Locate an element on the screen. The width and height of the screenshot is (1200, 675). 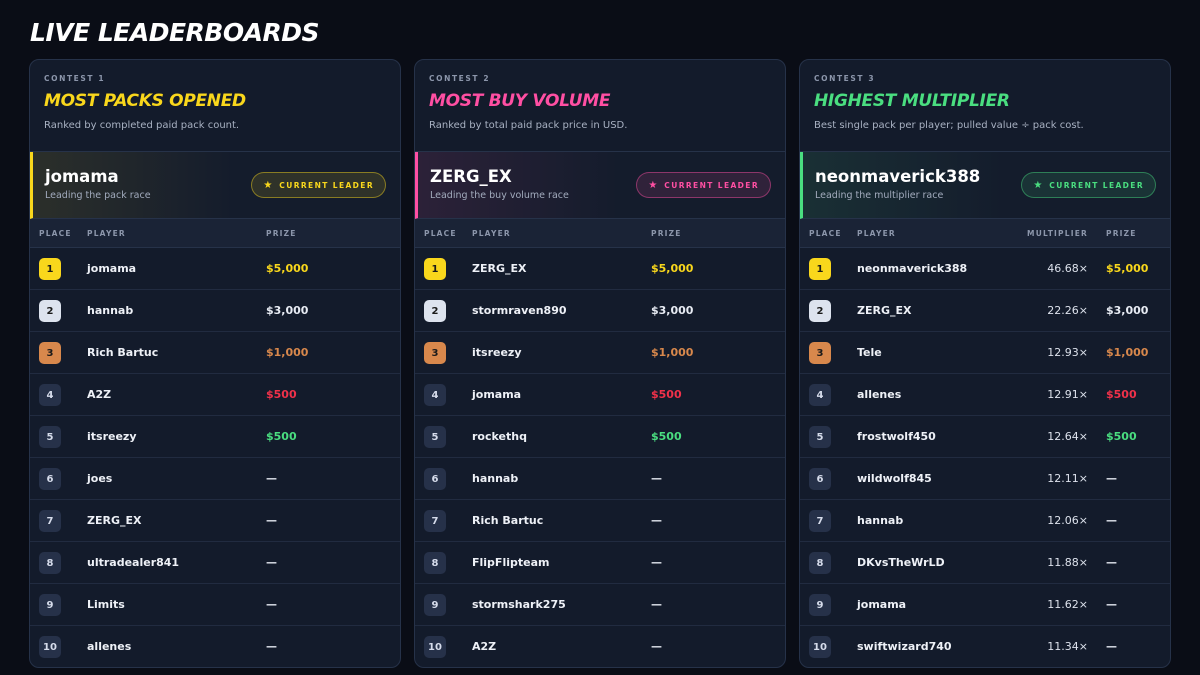
table-row: 2 stormraven890 $3,000 is located at coordinates (600, 311).